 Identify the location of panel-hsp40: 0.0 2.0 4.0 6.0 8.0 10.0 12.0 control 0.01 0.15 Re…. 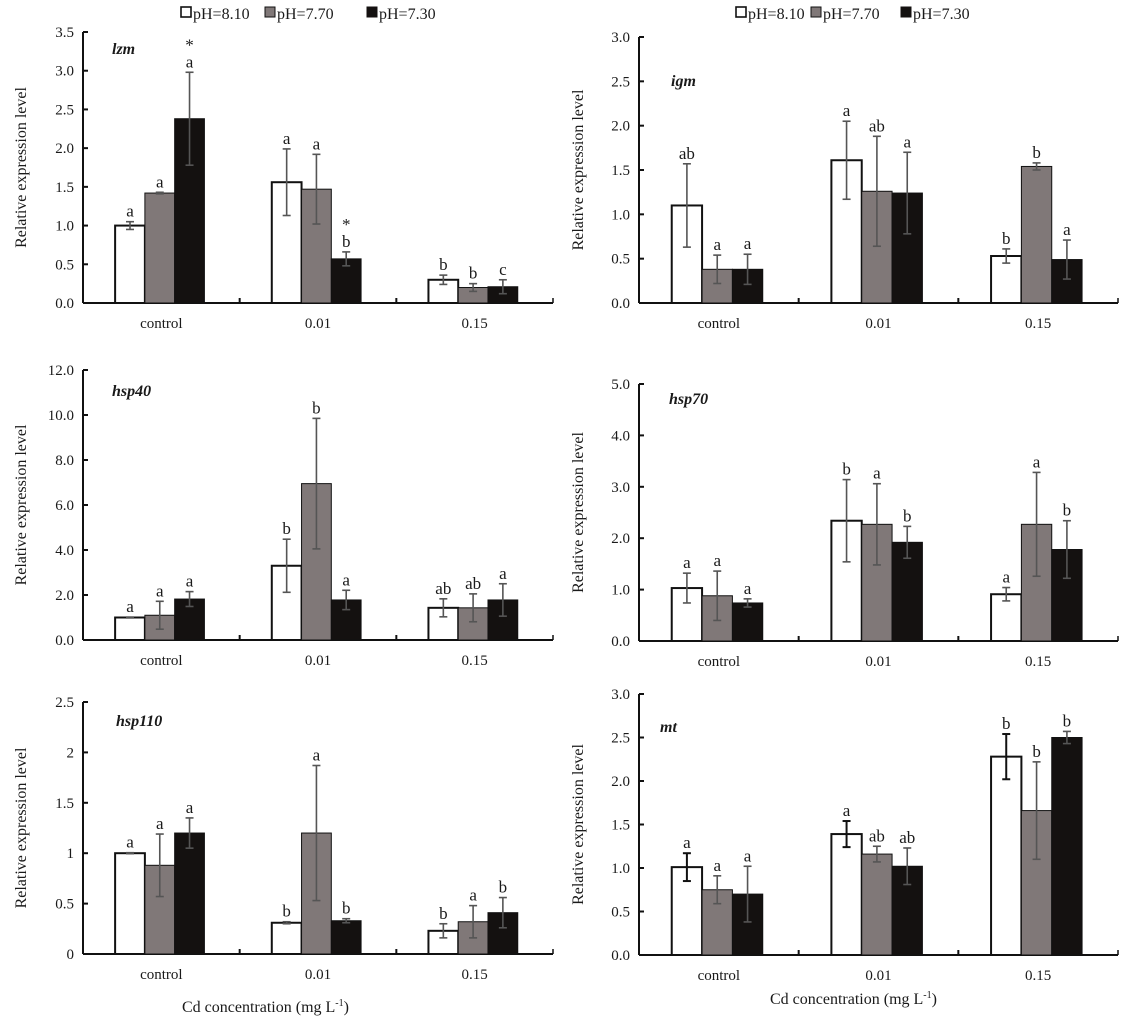
(283, 516).